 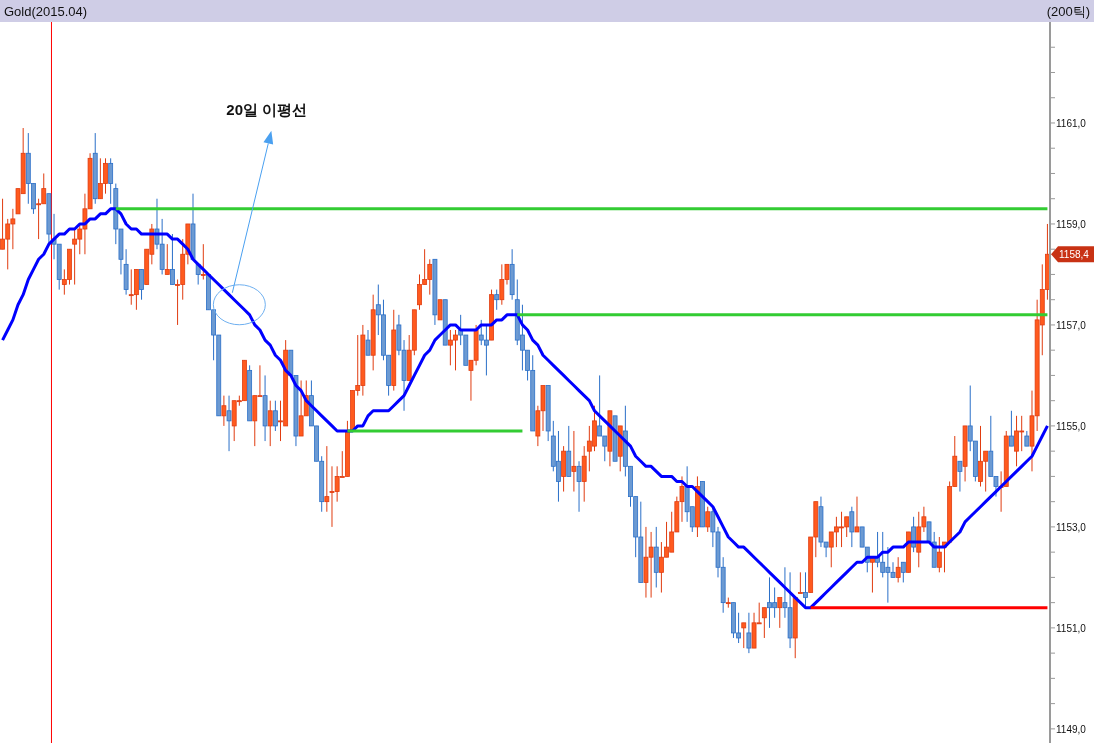 I want to click on ytick: 1149,0, so click(x=1071, y=729).